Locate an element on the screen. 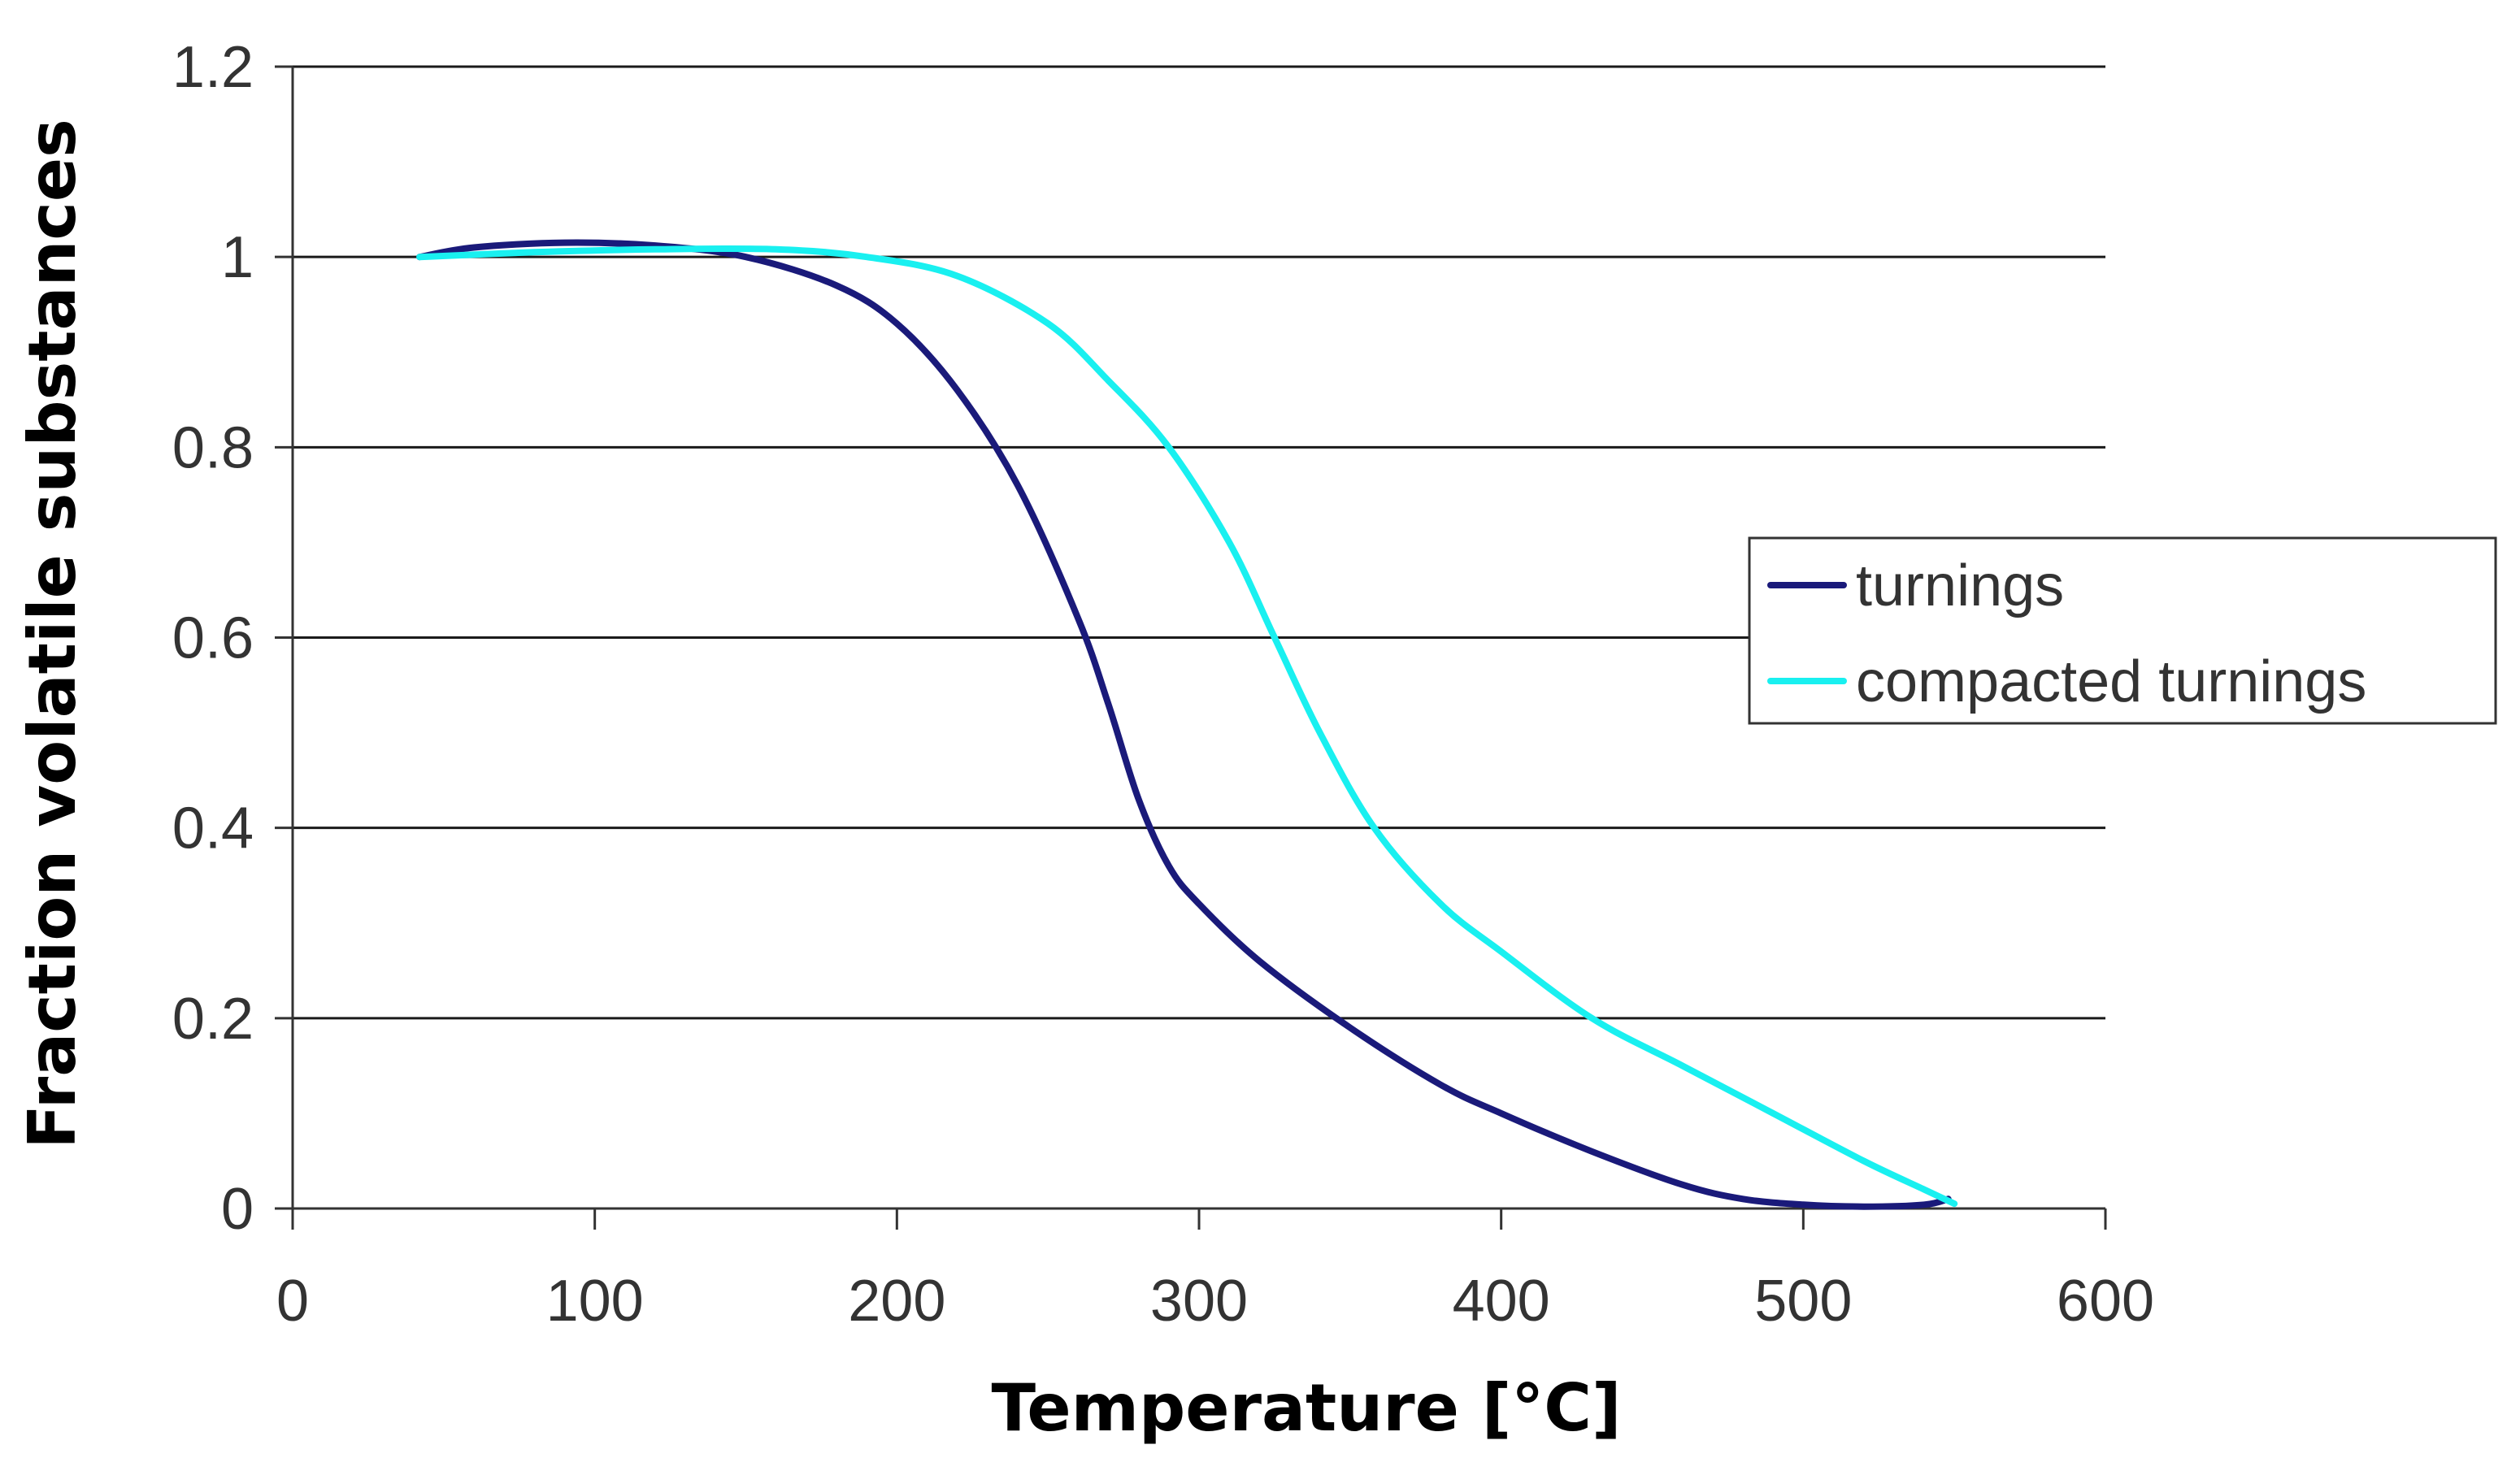 This screenshot has width=2507, height=1484. y-tick-label: 0.4 is located at coordinates (213, 828).